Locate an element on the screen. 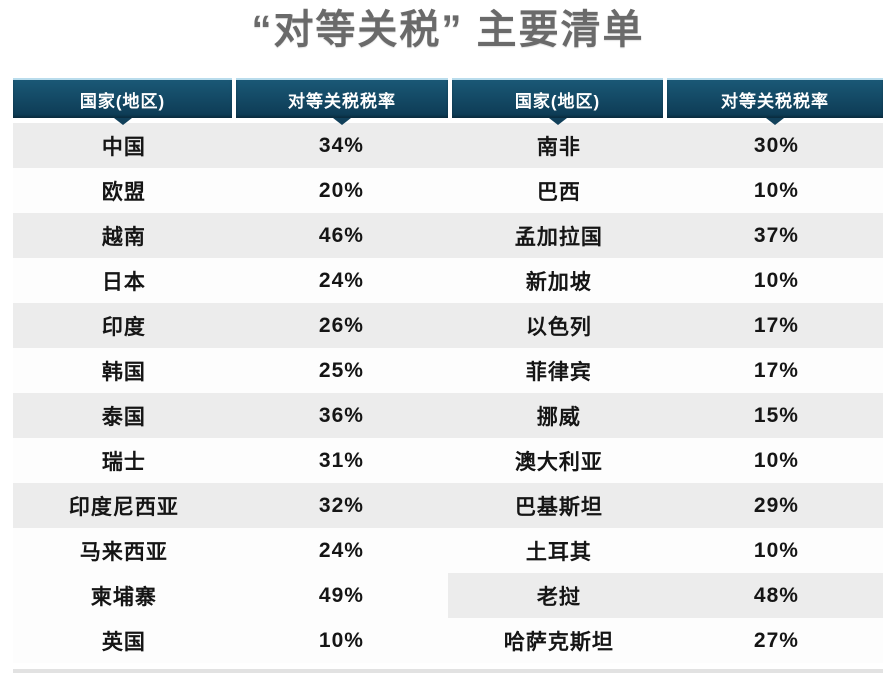 This screenshot has height=673, width=896. country-cell: 欧盟 is located at coordinates (123, 192).